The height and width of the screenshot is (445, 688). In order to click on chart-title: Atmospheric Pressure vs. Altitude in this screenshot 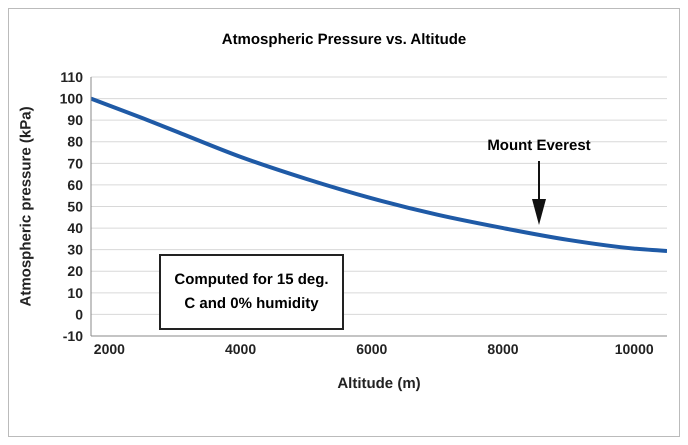, I will do `click(344, 39)`.